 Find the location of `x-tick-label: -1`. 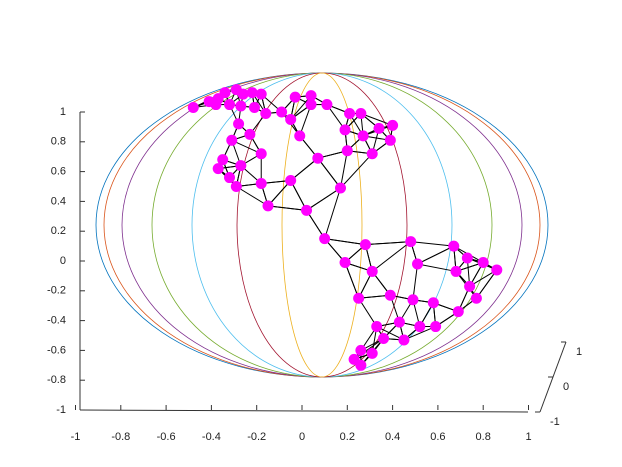

x-tick-label: -1 is located at coordinates (76, 437).